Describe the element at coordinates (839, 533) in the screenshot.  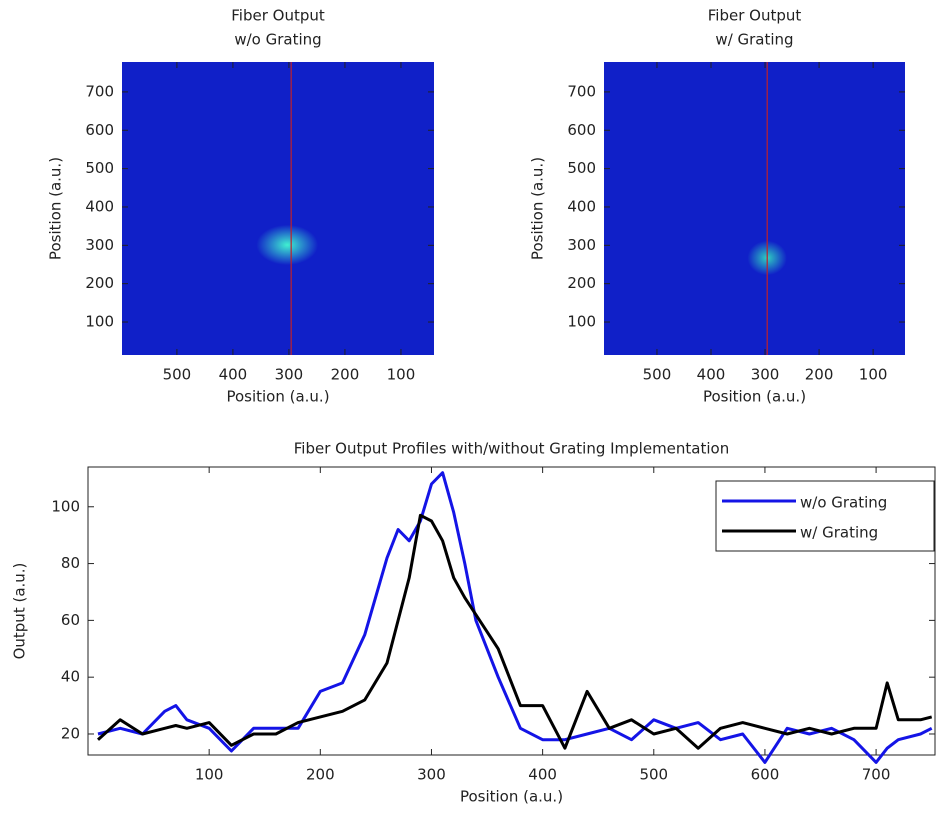
I see `legend-label: w/ Grating` at that location.